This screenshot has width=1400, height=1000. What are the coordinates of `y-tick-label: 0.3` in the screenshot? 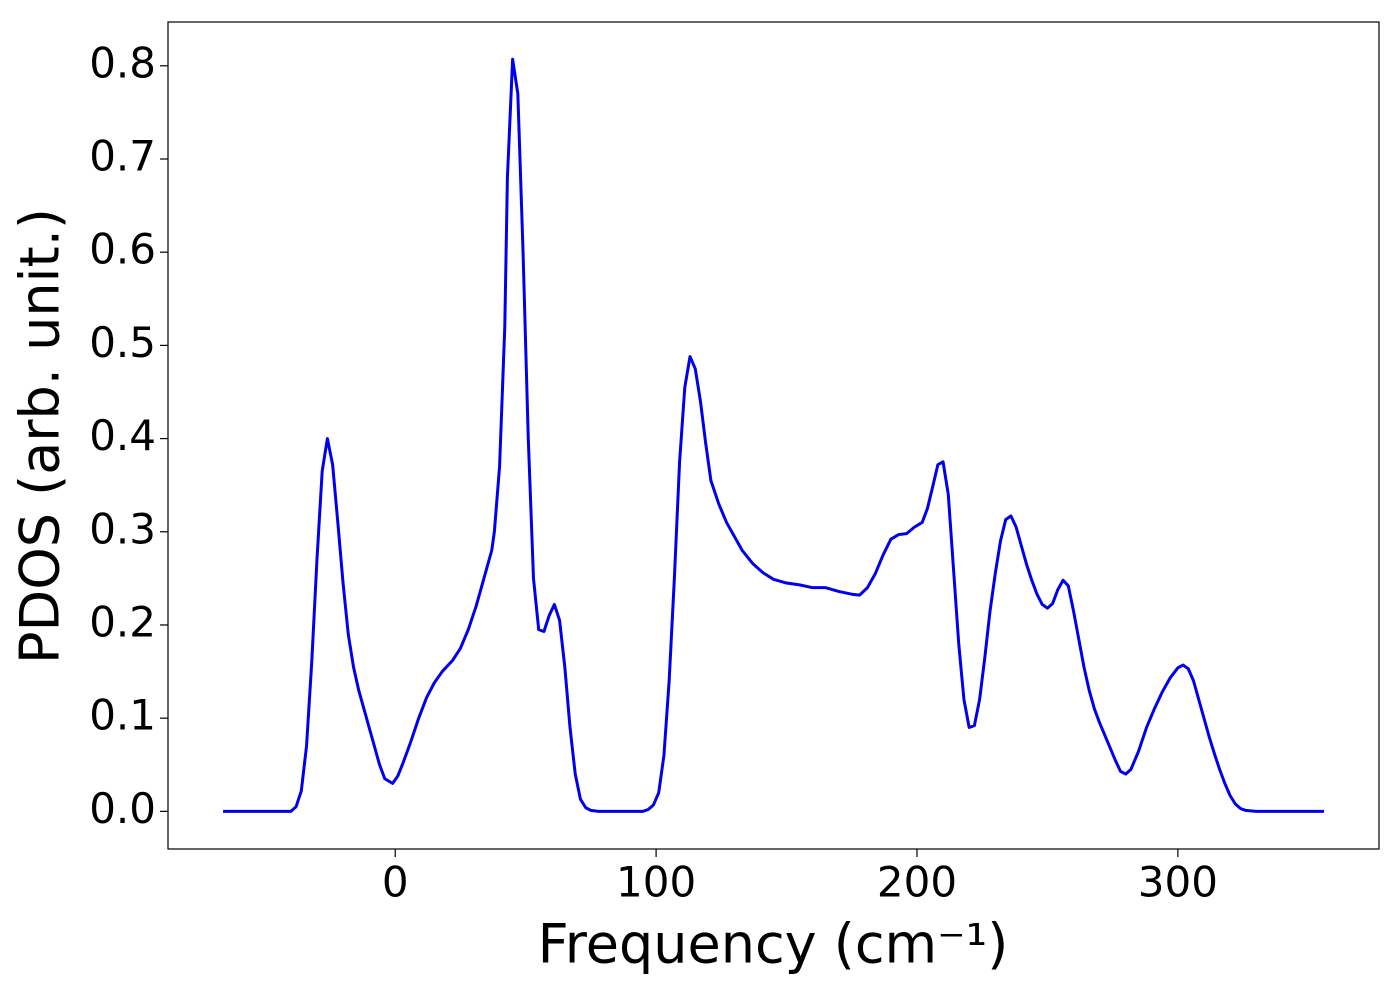 It's located at (122, 528).